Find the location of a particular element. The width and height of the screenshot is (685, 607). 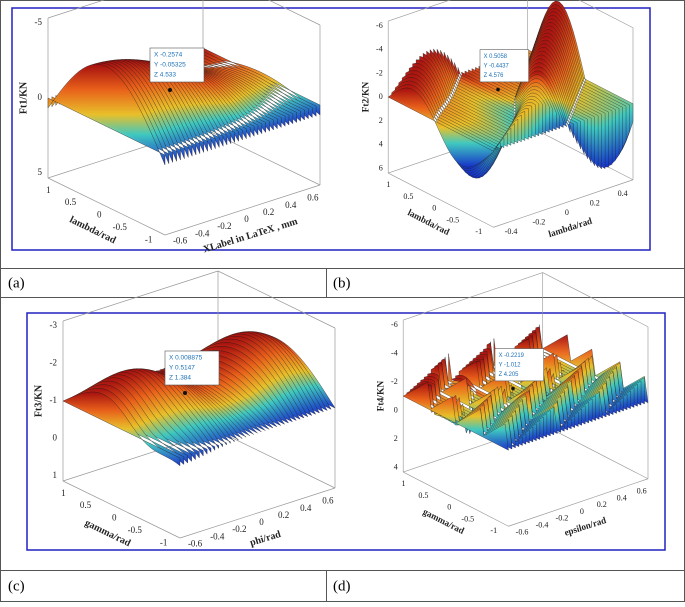

z-tick-label: 4 is located at coordinates (396, 466).